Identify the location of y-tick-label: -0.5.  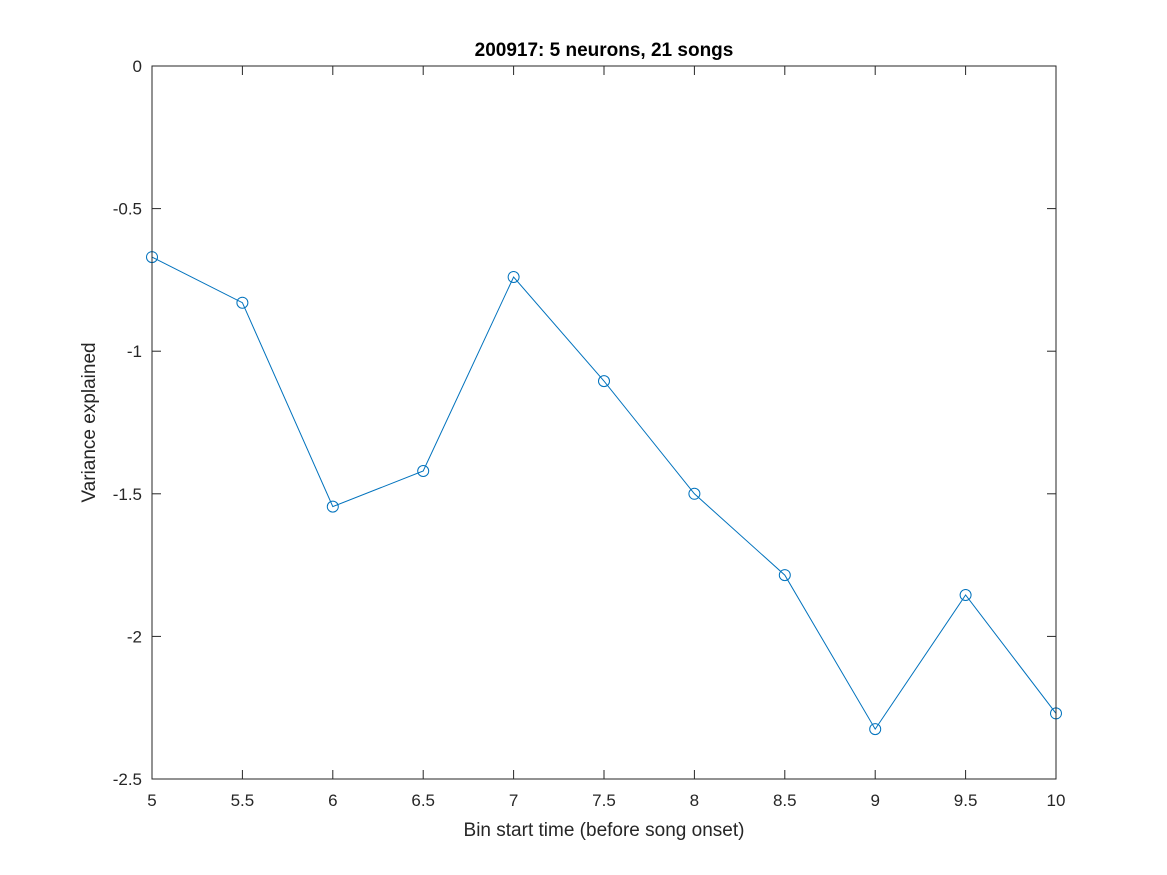
(127, 209).